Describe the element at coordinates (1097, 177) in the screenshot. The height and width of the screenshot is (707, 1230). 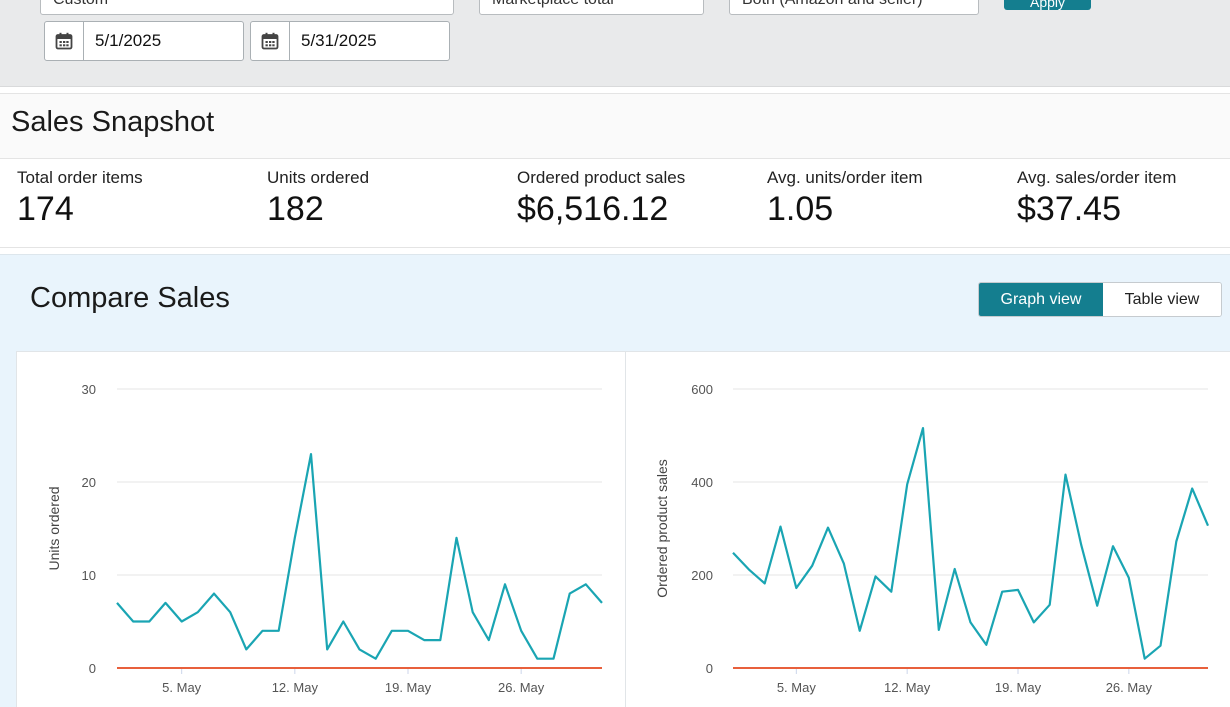
I see `metric-label: Avg. sales/order item` at that location.